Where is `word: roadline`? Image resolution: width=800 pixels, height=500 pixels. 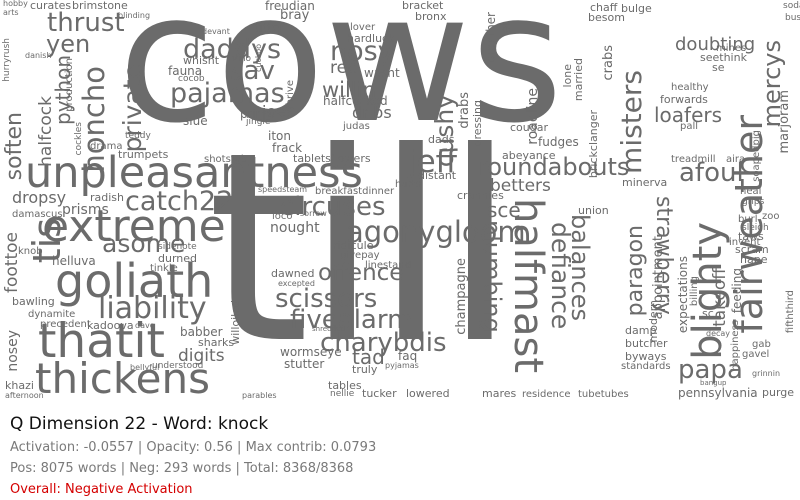 word: roadline is located at coordinates (533, 116).